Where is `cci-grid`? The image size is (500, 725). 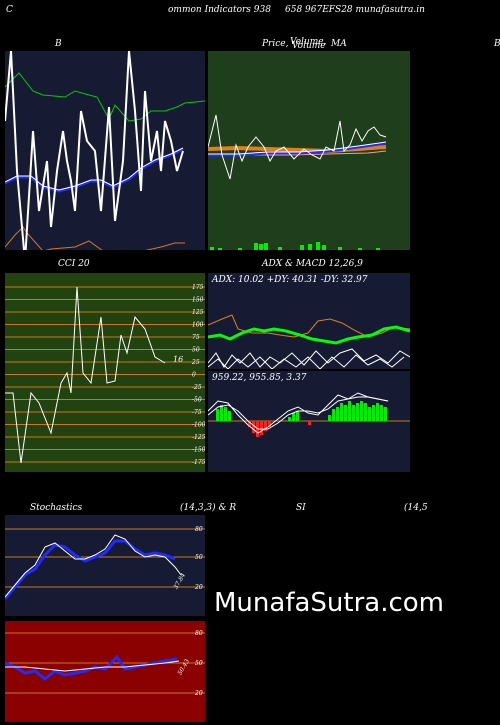 cci-grid is located at coordinates (105, 374).